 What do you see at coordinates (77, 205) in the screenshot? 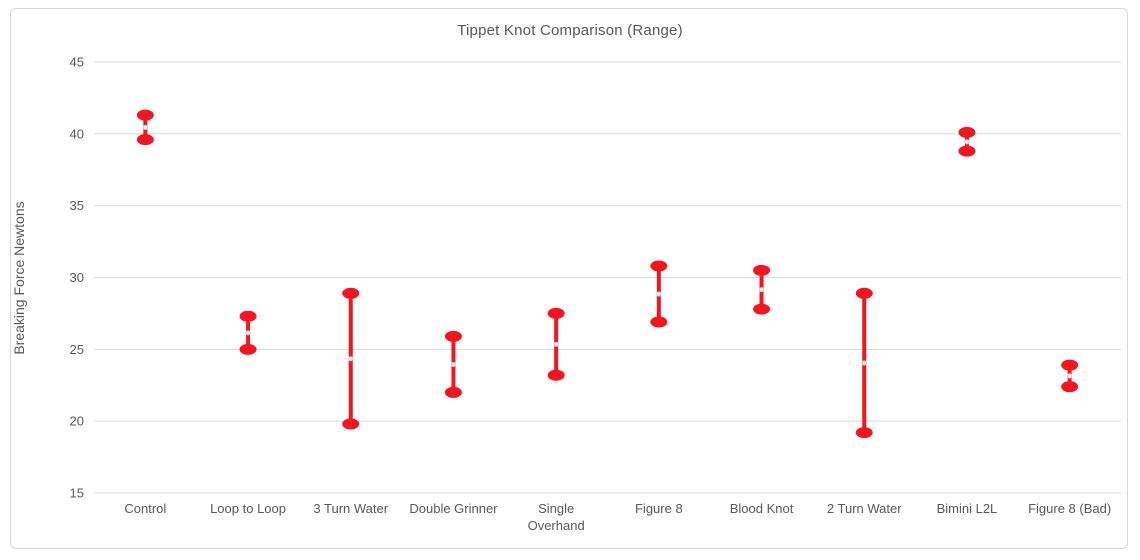
I see `y-tick-label: 35` at bounding box center [77, 205].